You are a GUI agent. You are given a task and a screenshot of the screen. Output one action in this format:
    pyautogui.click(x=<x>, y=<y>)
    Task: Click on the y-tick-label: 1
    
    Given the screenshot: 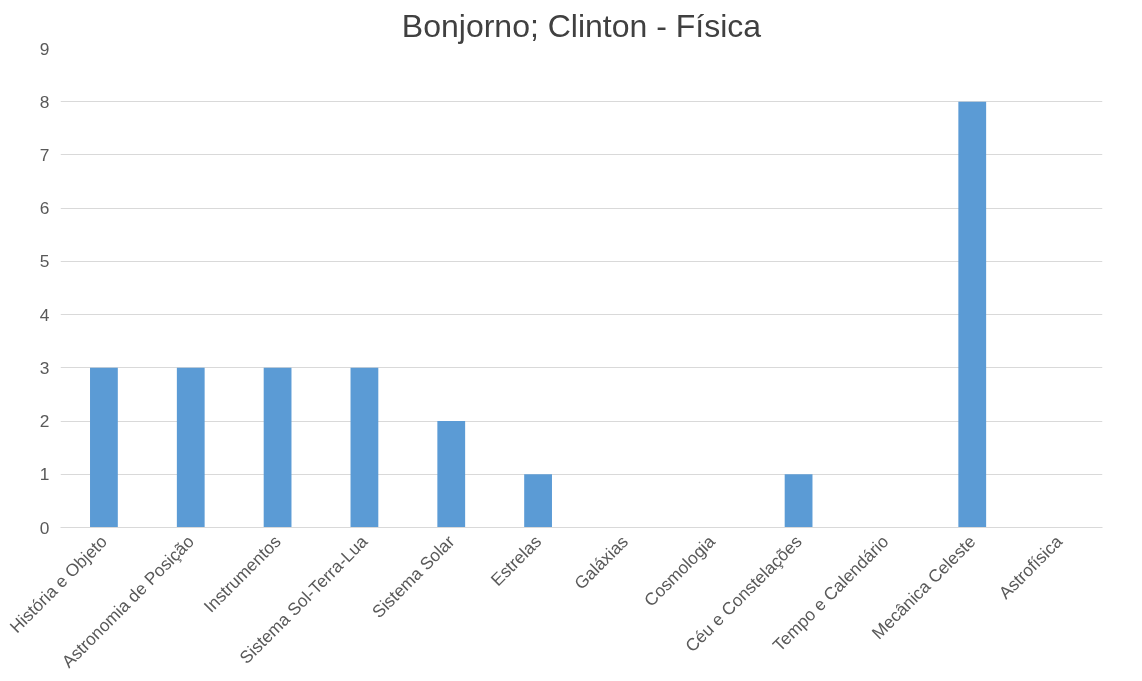 What is the action you would take?
    pyautogui.click(x=44, y=474)
    